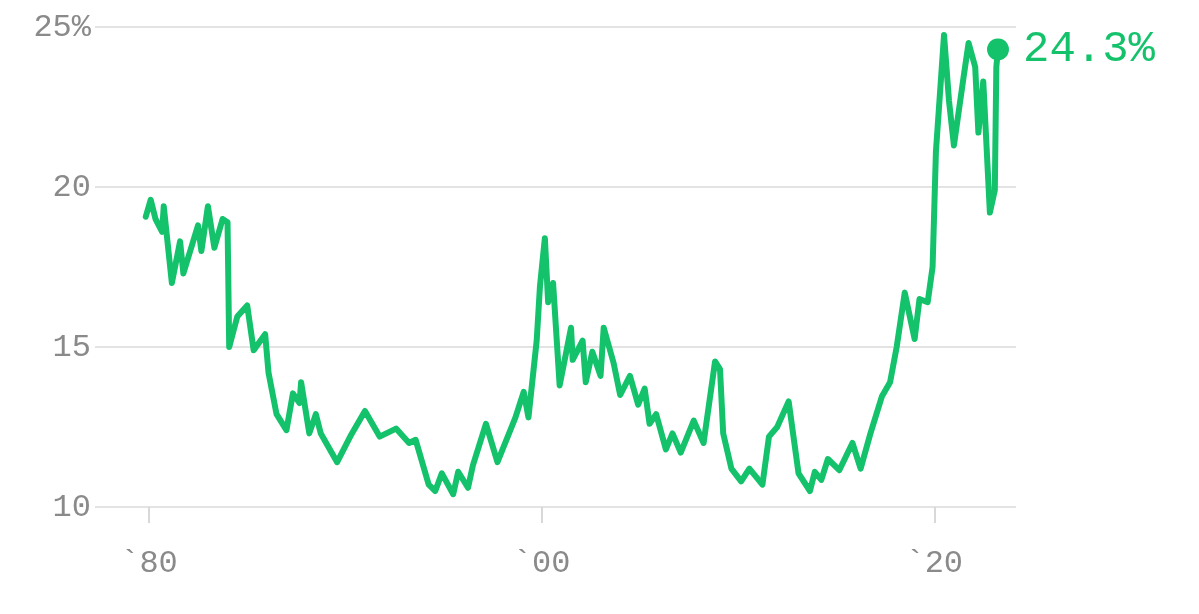 The width and height of the screenshot is (1199, 614). What do you see at coordinates (541, 563) in the screenshot?
I see `x-tick-label: `00` at bounding box center [541, 563].